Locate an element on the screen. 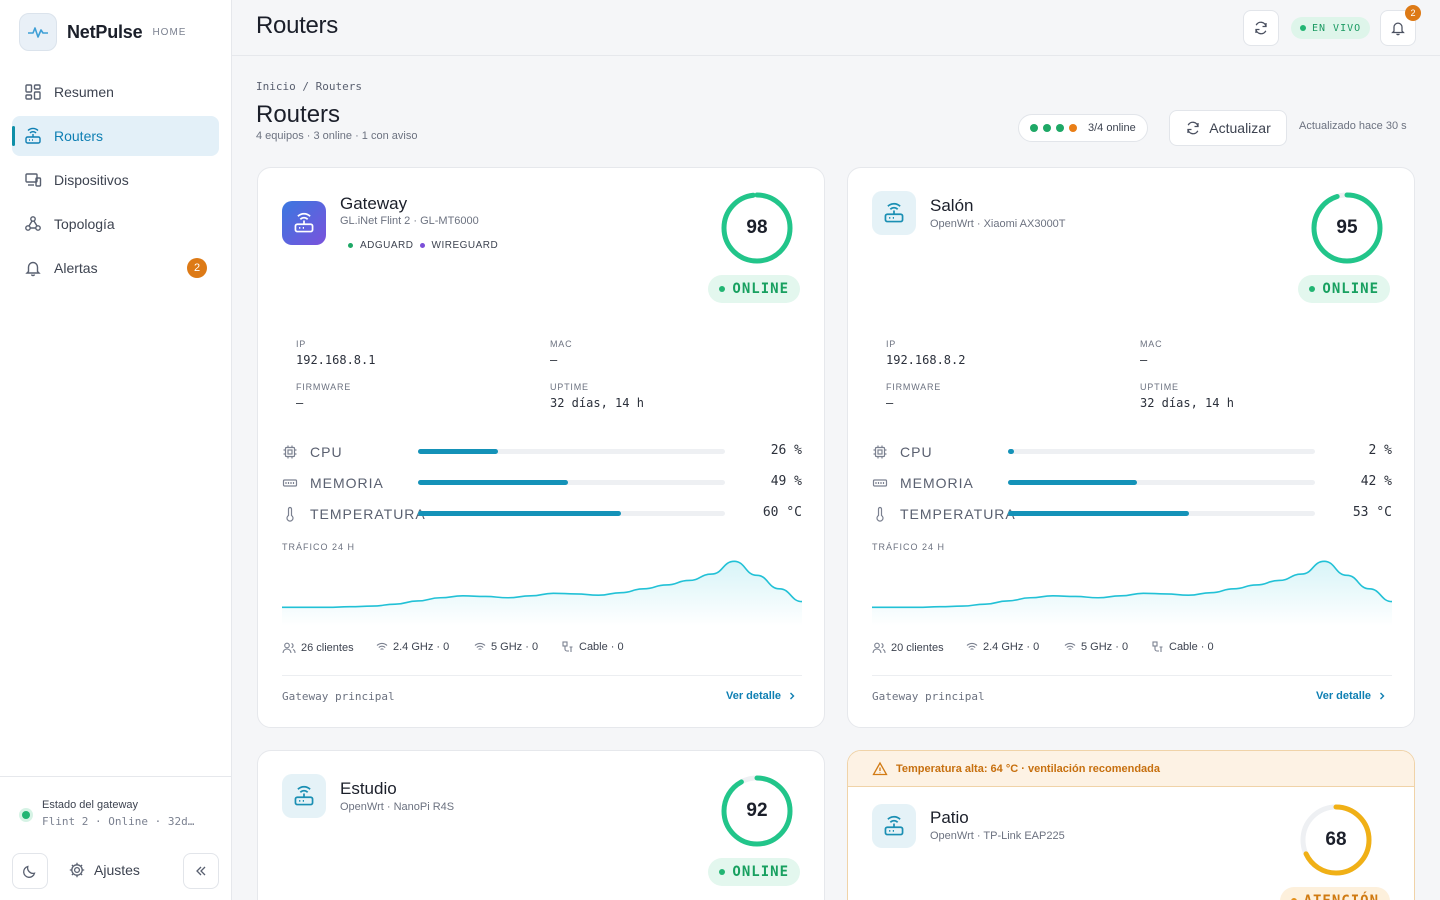  topbar: Routers EN VIVO 2 is located at coordinates (836, 28).